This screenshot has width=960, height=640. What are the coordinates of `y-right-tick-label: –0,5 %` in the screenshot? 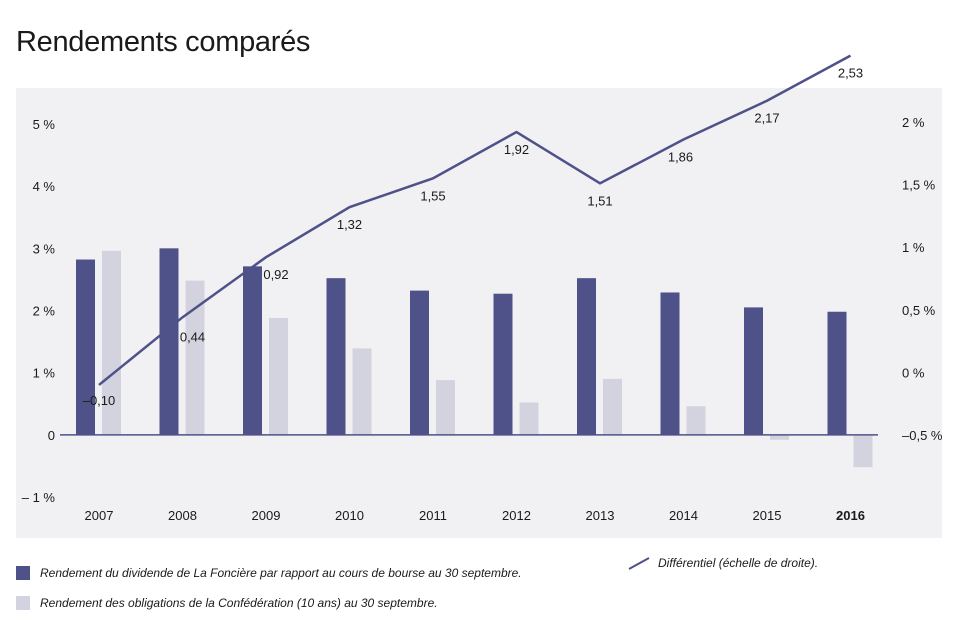 It's located at (922, 435).